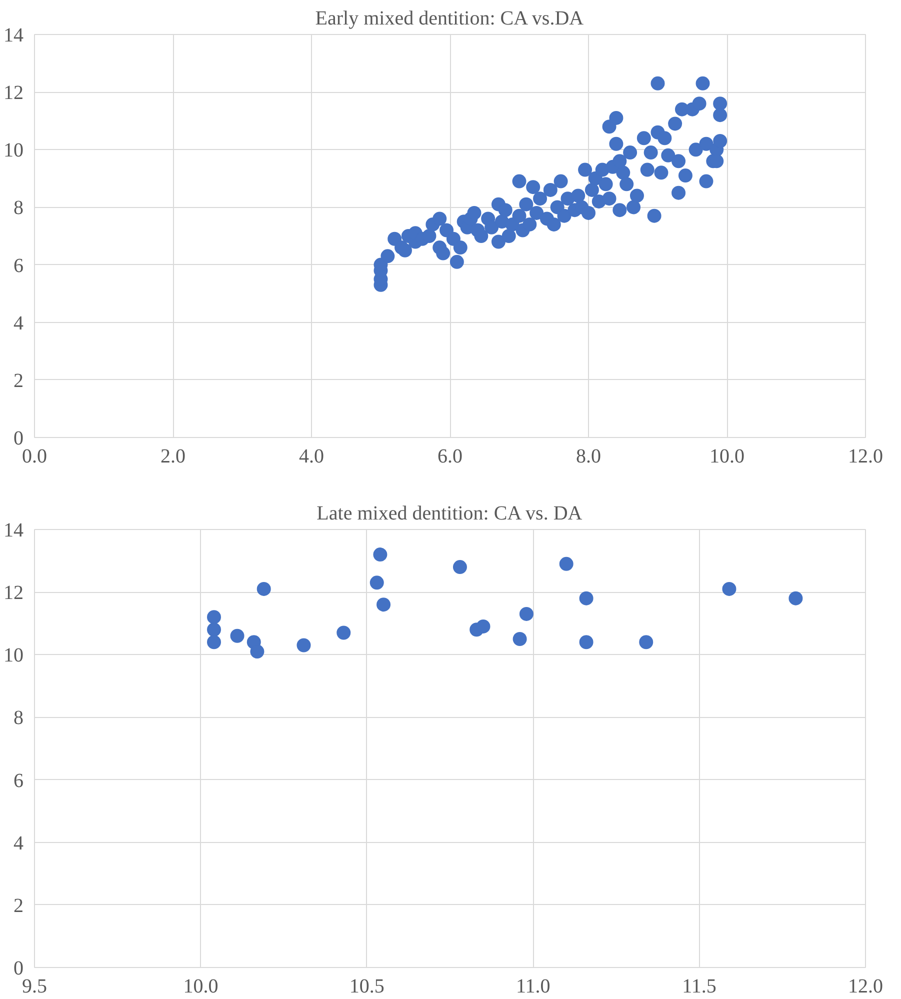 The height and width of the screenshot is (999, 901). What do you see at coordinates (34, 987) in the screenshot?
I see `x-tick-label: 9.5` at bounding box center [34, 987].